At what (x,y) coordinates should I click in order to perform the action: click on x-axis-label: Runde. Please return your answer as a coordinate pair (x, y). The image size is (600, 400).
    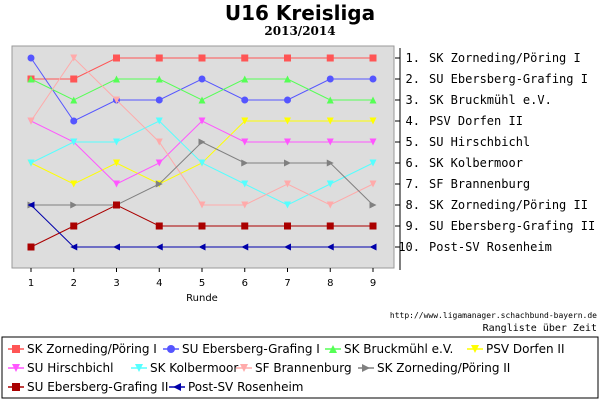
    Looking at the image, I should click on (202, 298).